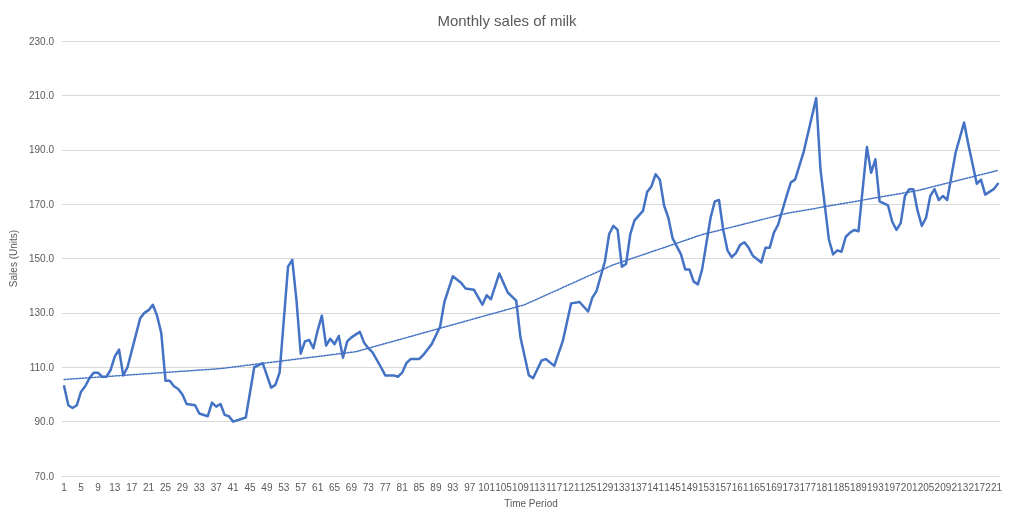 The width and height of the screenshot is (1014, 517). What do you see at coordinates (554, 487) in the screenshot?
I see `x-tick-label: 117` at bounding box center [554, 487].